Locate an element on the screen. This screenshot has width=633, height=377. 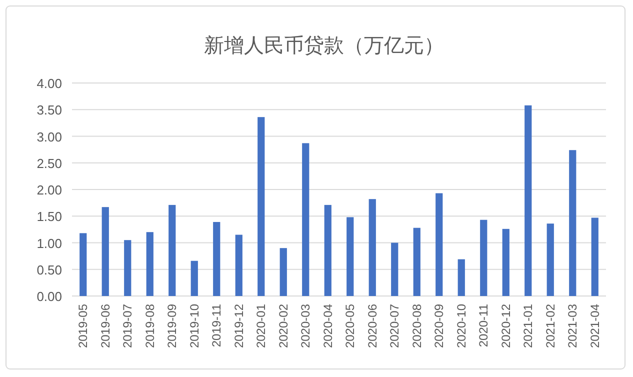
y-tick-label: 2.00 is located at coordinates (49, 190).